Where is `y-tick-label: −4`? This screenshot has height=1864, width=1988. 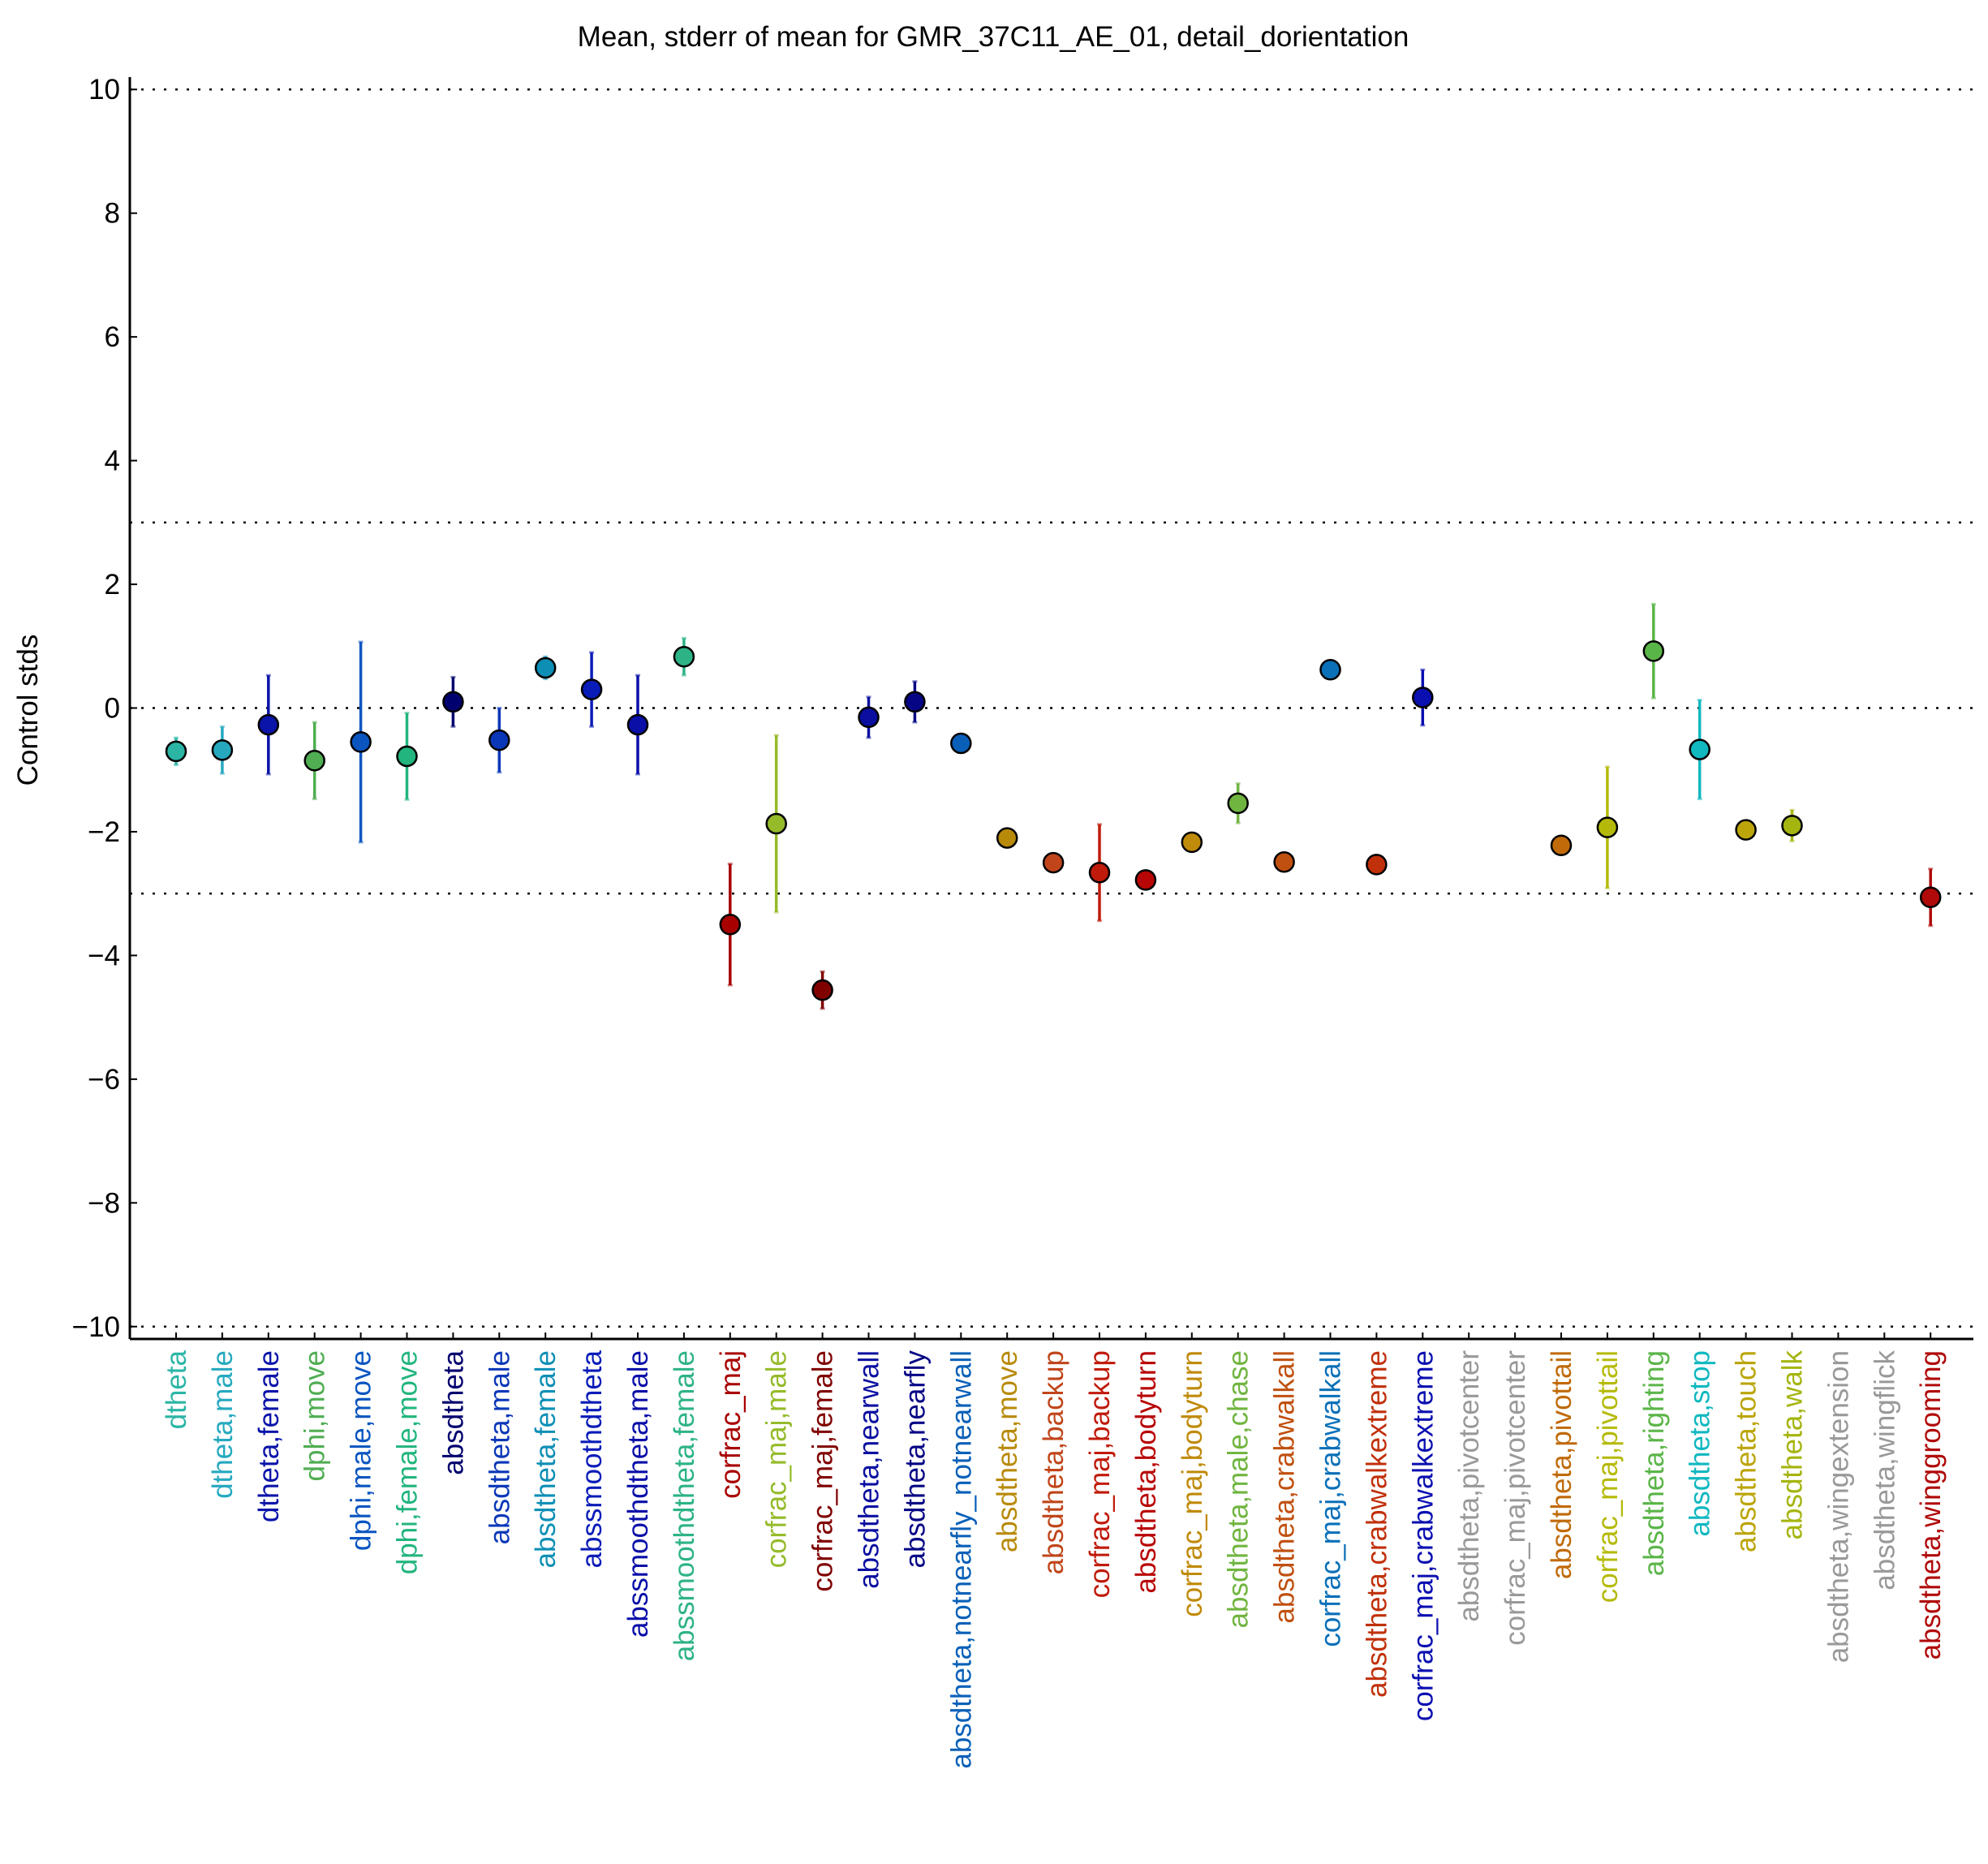 y-tick-label: −4 is located at coordinates (104, 955).